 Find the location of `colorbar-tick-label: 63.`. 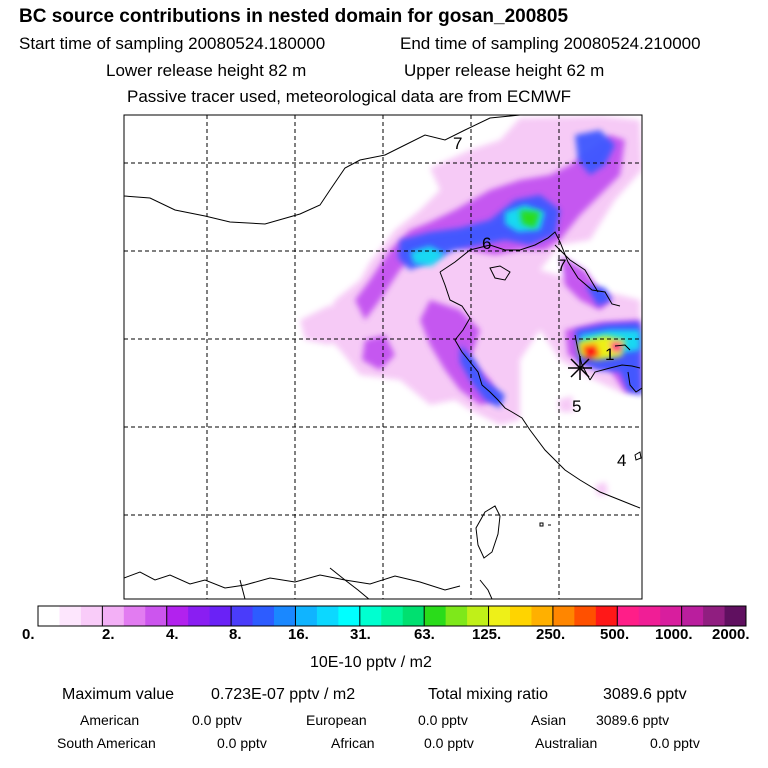

colorbar-tick-label: 63. is located at coordinates (424, 634).